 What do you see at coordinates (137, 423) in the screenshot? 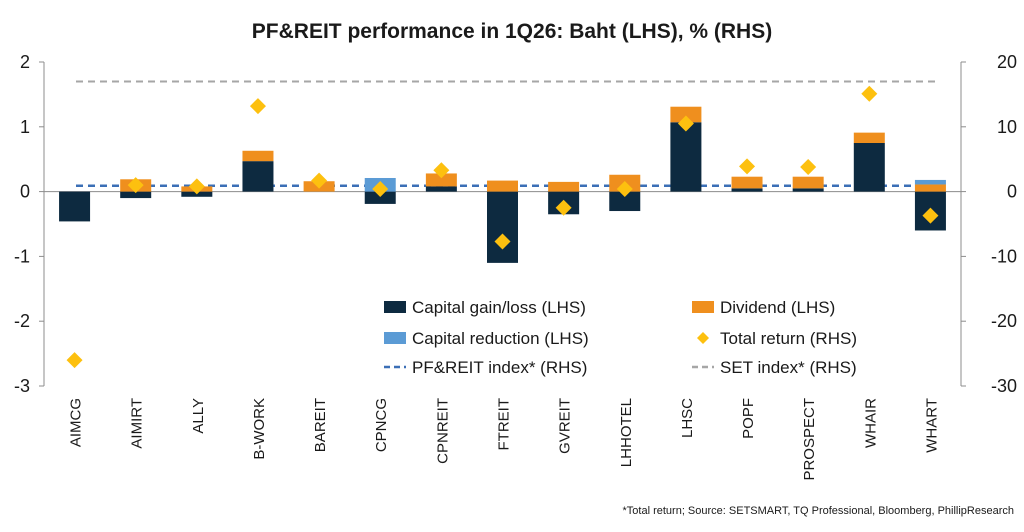
I see `category-label: AIMIRT` at bounding box center [137, 423].